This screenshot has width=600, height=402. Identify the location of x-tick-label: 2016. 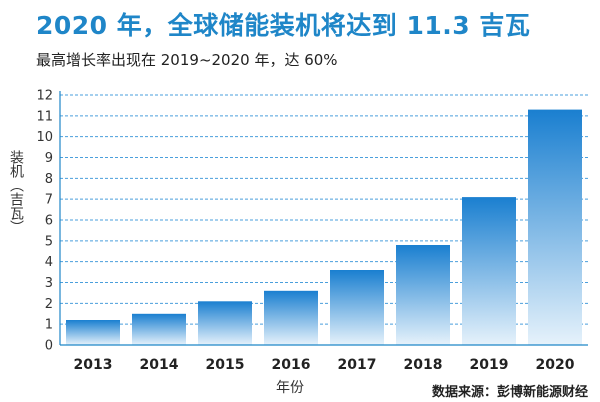
(291, 365).